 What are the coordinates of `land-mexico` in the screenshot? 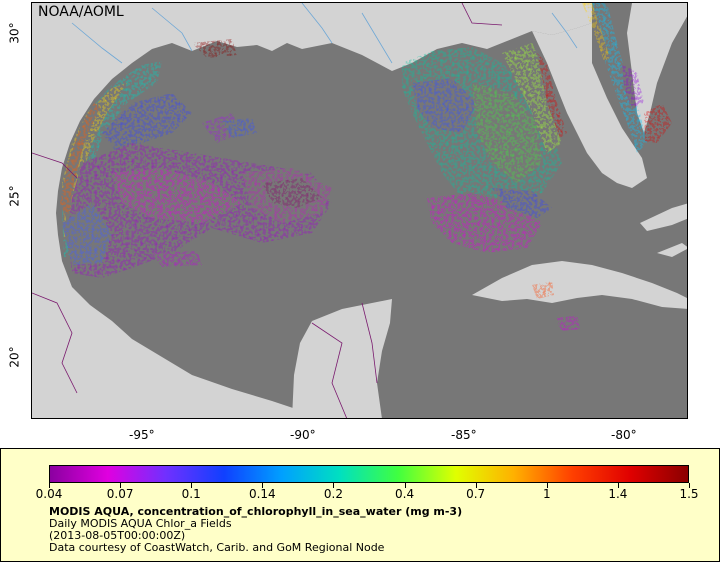 It's located at (176, 315).